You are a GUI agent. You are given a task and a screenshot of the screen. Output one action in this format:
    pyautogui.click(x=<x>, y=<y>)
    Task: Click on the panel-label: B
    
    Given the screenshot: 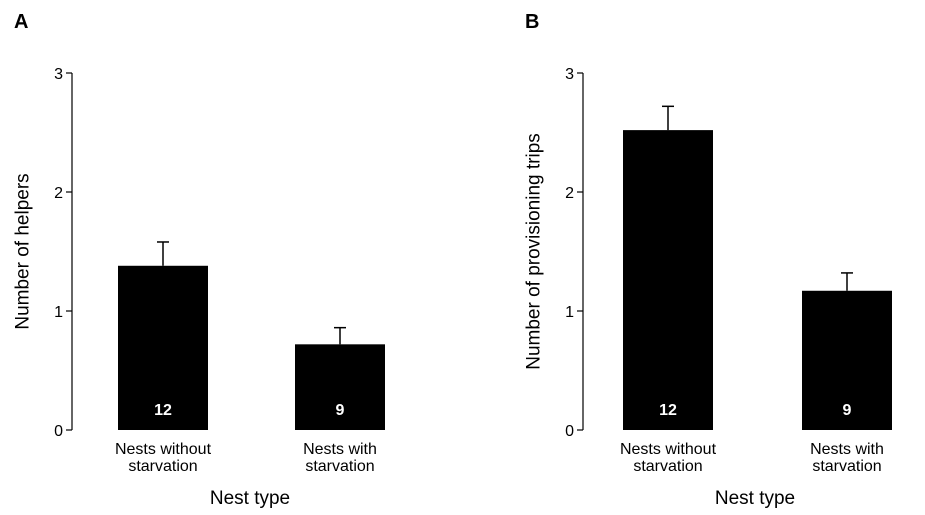 What is the action you would take?
    pyautogui.click(x=532, y=22)
    